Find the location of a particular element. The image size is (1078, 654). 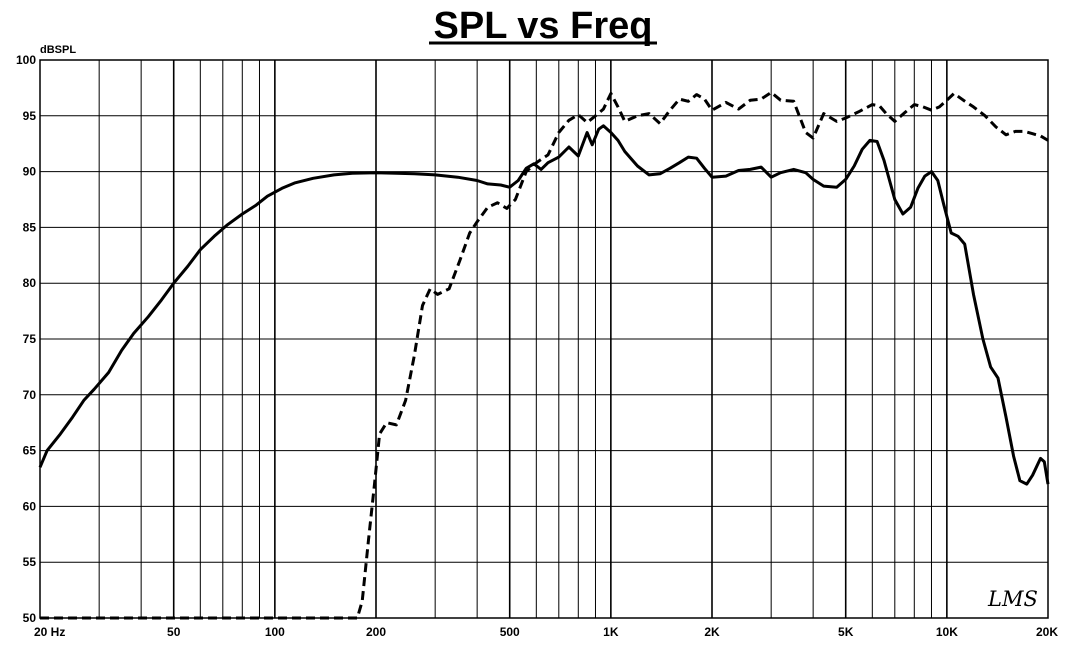

x-tick-label: 200 is located at coordinates (376, 632).